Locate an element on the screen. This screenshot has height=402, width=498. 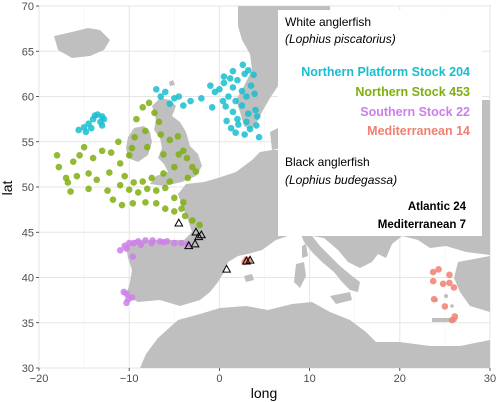
y-tick-label: 65 is located at coordinates (28, 52).